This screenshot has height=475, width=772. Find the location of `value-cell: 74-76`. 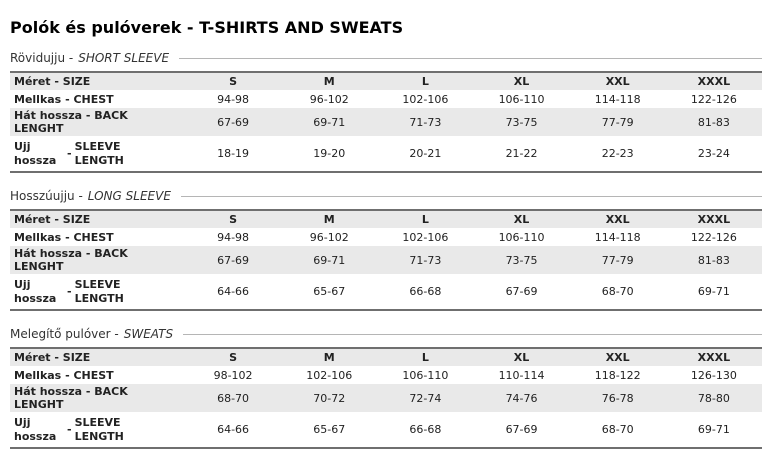

value-cell: 74-76 is located at coordinates (521, 398).